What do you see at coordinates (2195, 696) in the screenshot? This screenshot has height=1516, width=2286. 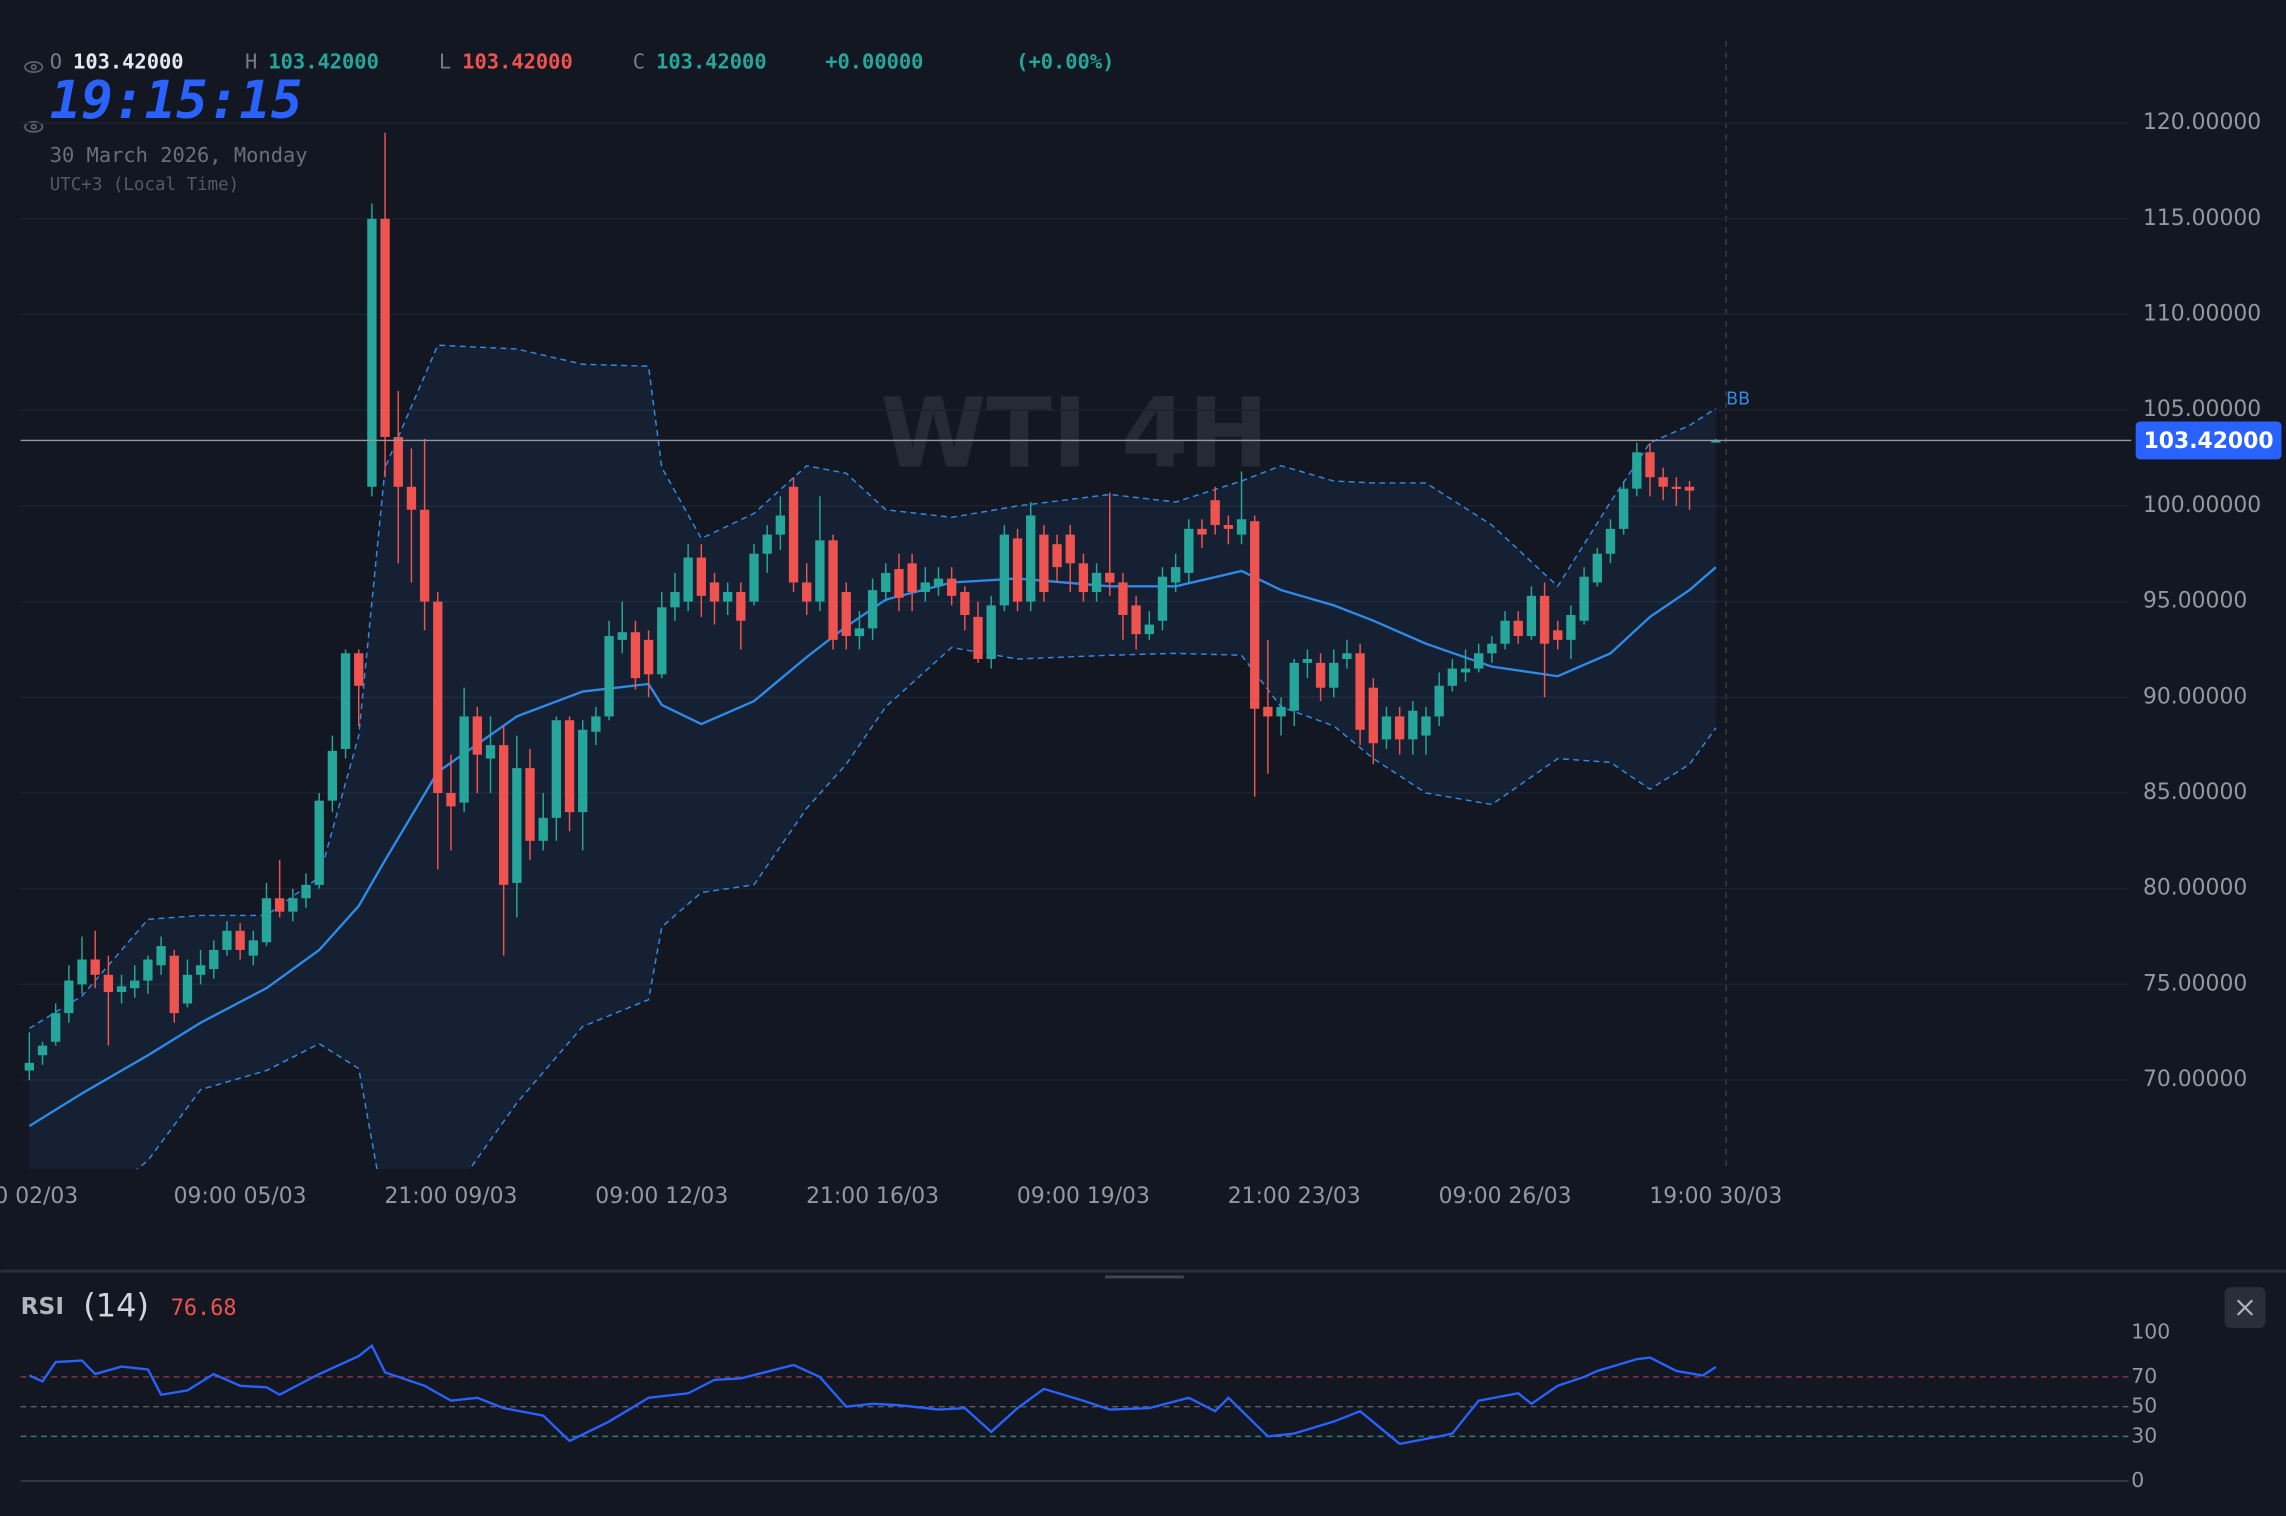 I see `y-tick-label: 90.00000` at bounding box center [2195, 696].